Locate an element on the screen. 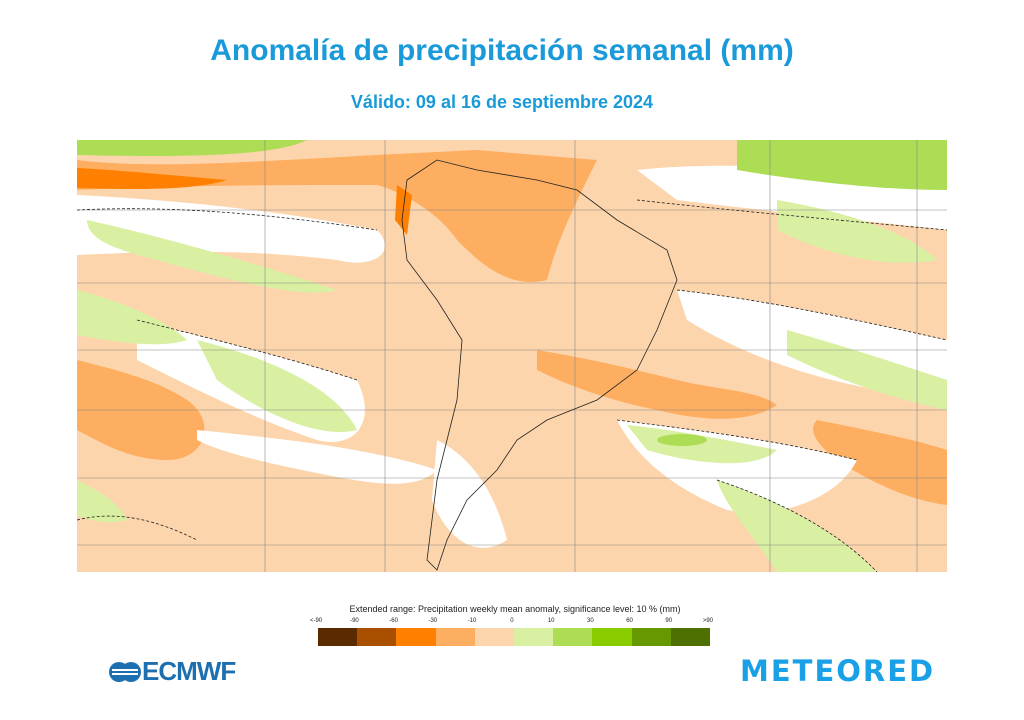 This screenshot has width=1024, height=720. legend-tick: 0 is located at coordinates (512, 621).